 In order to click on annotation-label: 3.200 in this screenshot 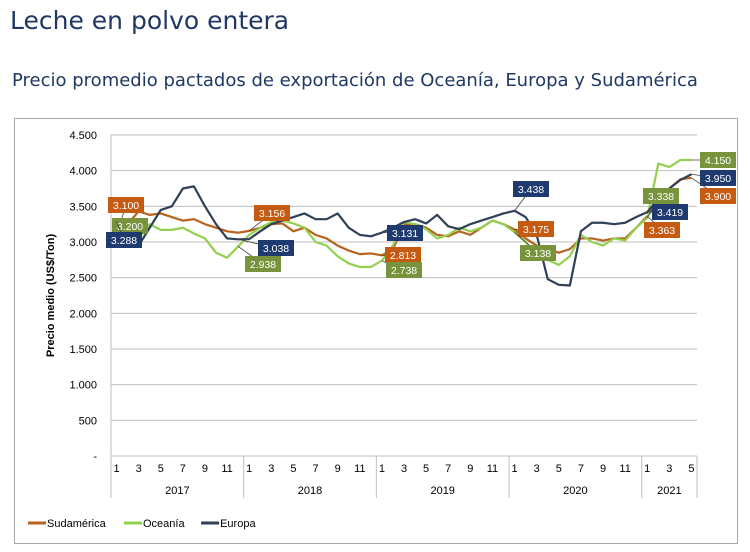, I will do `click(130, 227)`.